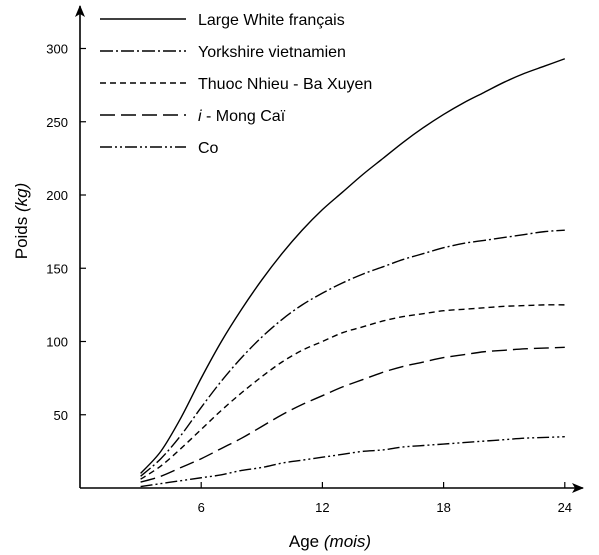  I want to click on legend-label: Thuoc Nhieu - Ba Xuyen, so click(285, 84).